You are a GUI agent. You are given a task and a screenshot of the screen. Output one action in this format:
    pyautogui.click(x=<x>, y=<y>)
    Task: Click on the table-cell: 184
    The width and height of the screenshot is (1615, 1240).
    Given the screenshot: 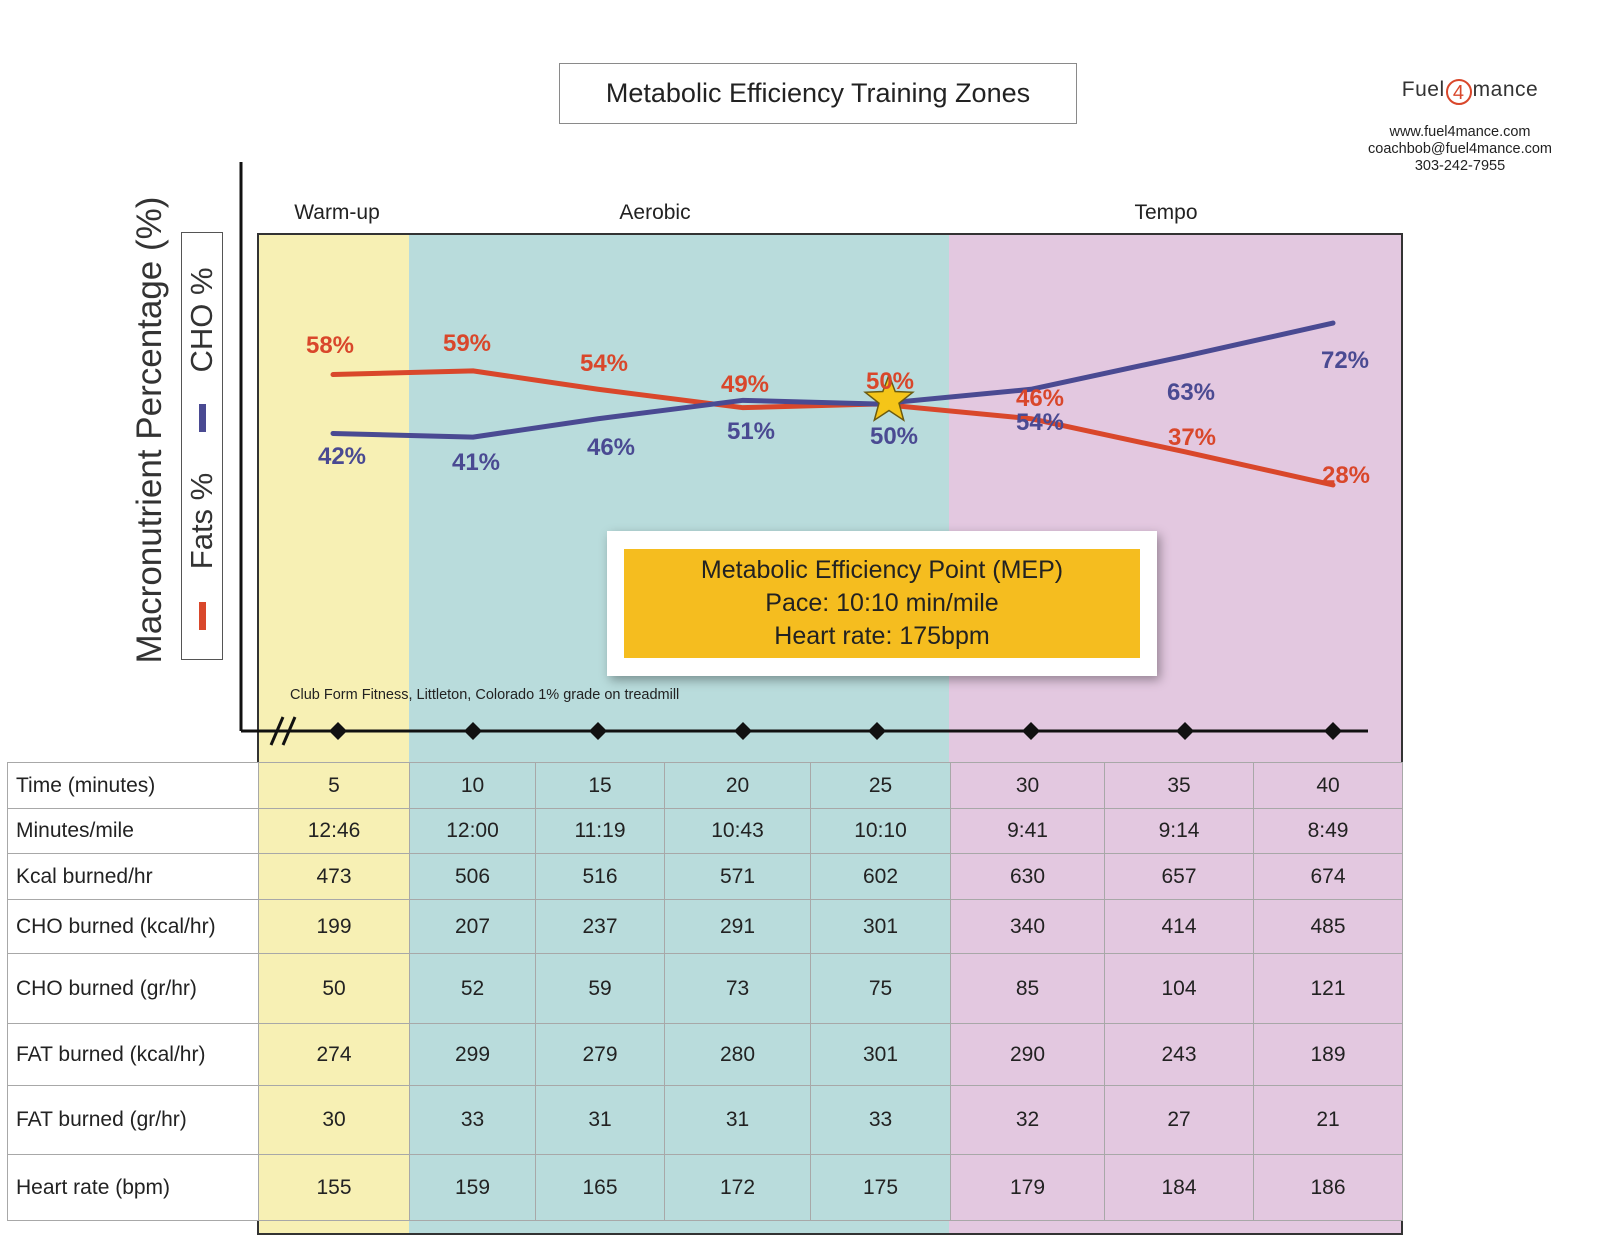 What is the action you would take?
    pyautogui.click(x=1179, y=1187)
    